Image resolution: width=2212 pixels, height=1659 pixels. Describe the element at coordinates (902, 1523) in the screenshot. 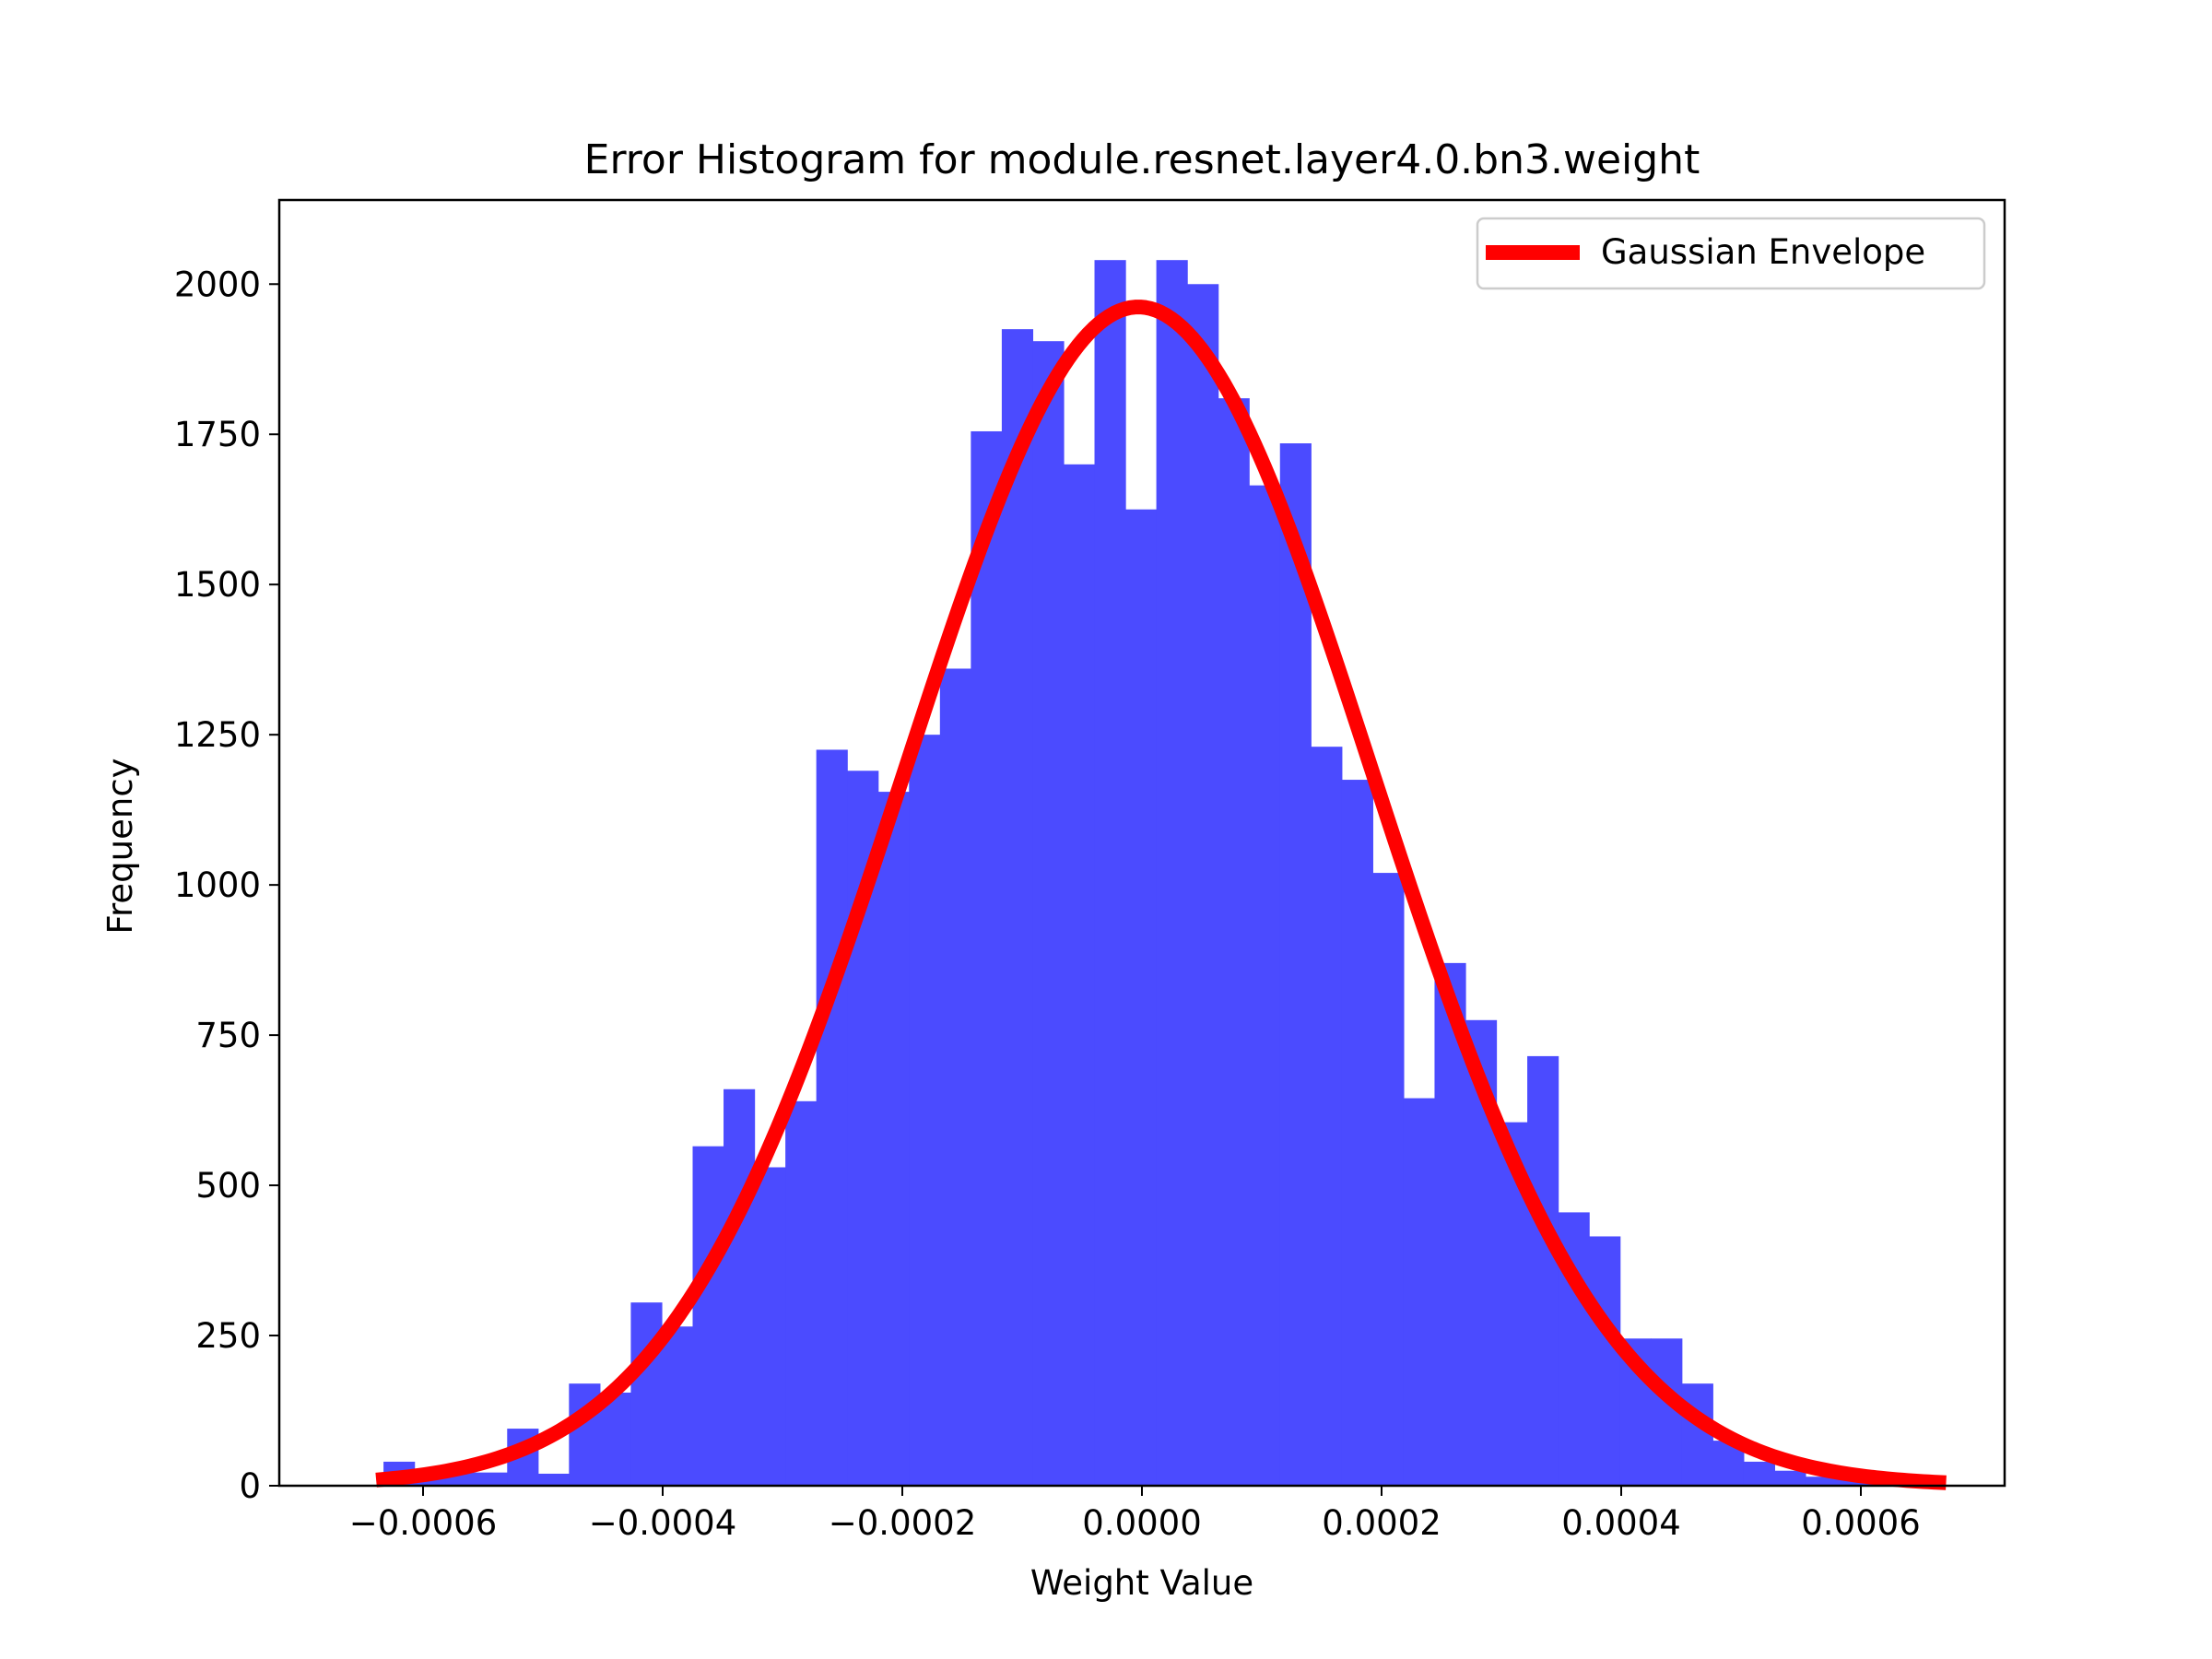

I see `x-tick-label: −0.0002` at that location.